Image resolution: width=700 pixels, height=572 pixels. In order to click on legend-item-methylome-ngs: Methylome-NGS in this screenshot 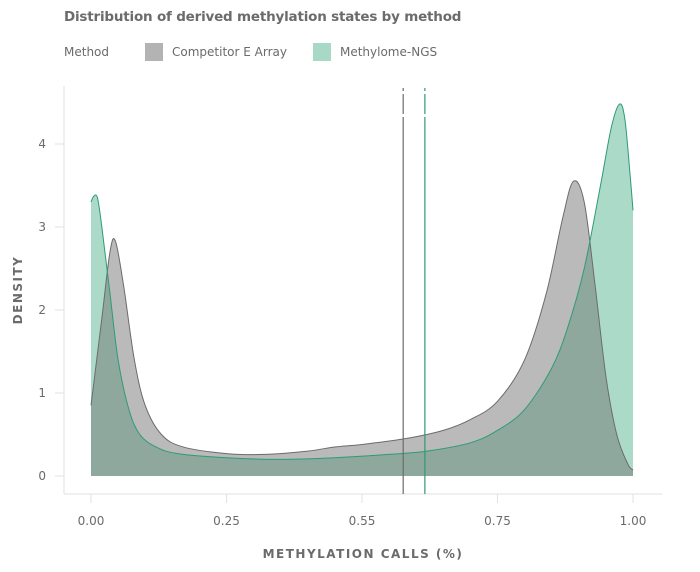, I will do `click(375, 52)`.